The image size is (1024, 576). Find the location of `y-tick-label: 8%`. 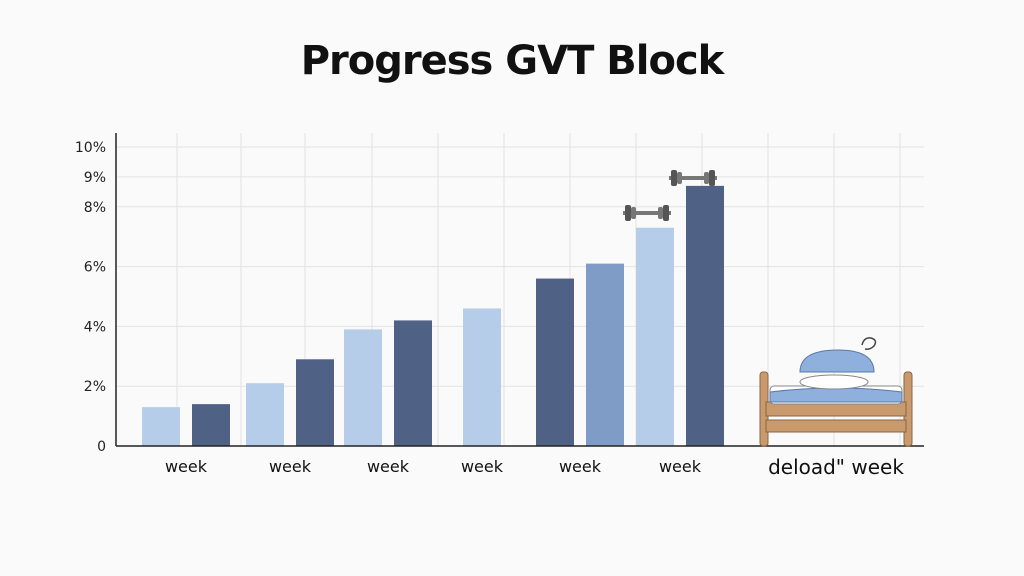

y-tick-label: 8% is located at coordinates (95, 208).